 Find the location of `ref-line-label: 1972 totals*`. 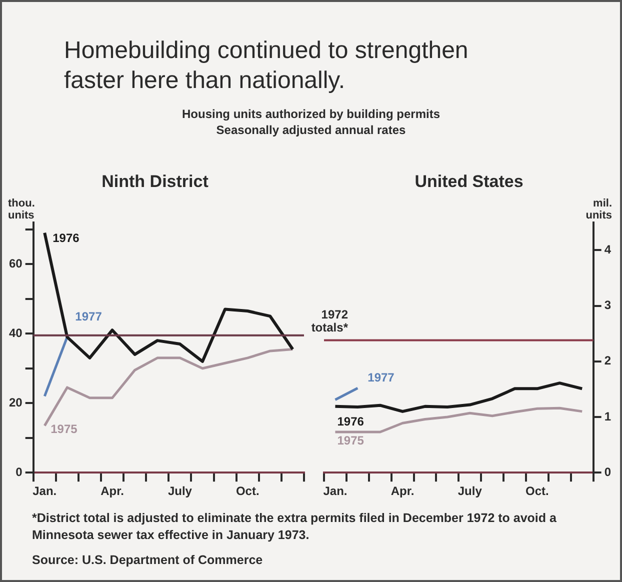

ref-line-label: 1972 totals* is located at coordinates (329, 320).